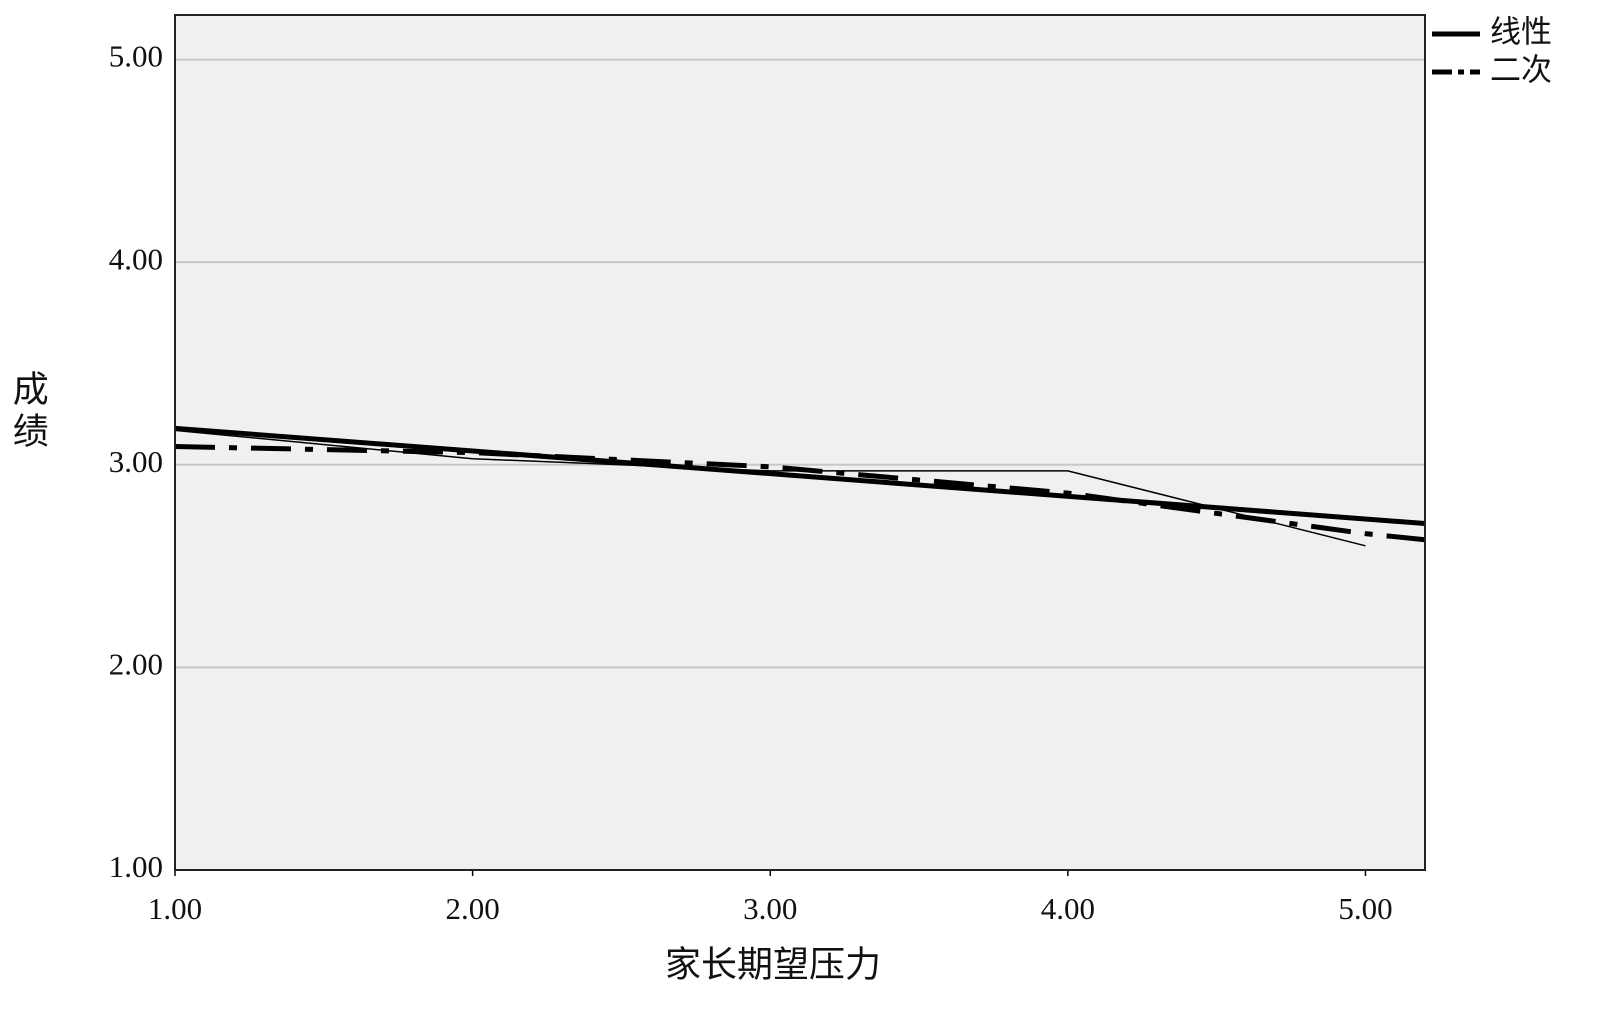 The height and width of the screenshot is (1013, 1600). What do you see at coordinates (1521, 71) in the screenshot?
I see `legend-label: 二次` at bounding box center [1521, 71].